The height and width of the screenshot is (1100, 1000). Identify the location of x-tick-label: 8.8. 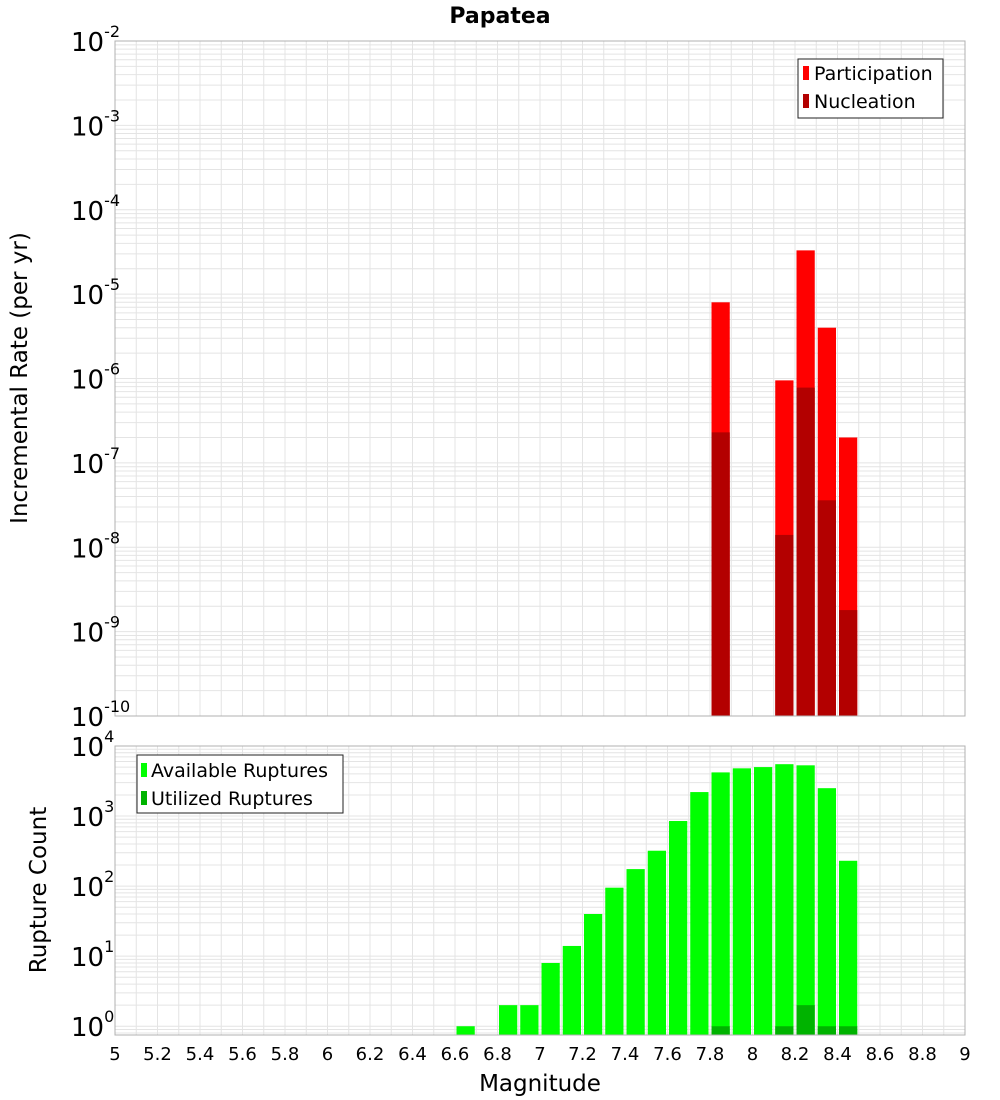
(922, 1054).